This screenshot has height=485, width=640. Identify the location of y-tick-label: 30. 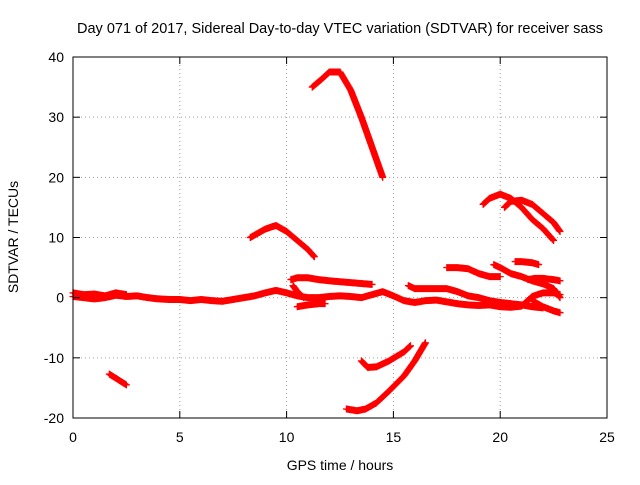
(56, 117).